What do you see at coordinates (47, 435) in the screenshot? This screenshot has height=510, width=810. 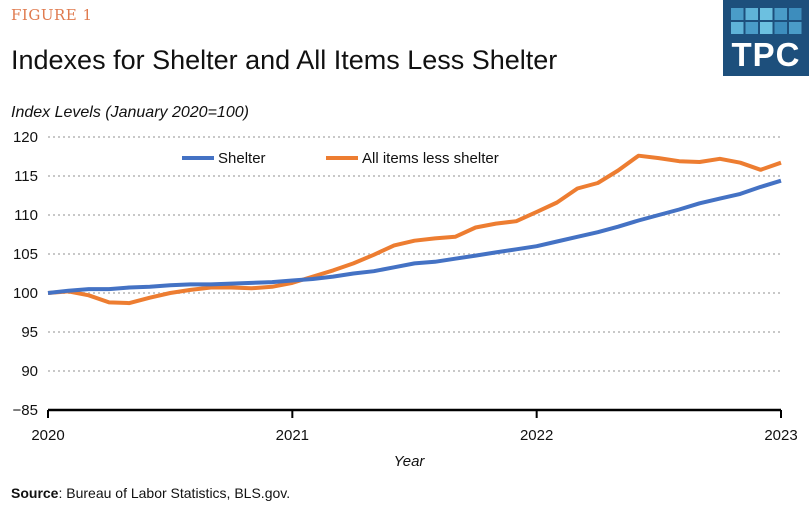 I see `x-tick-label: 2020` at bounding box center [47, 435].